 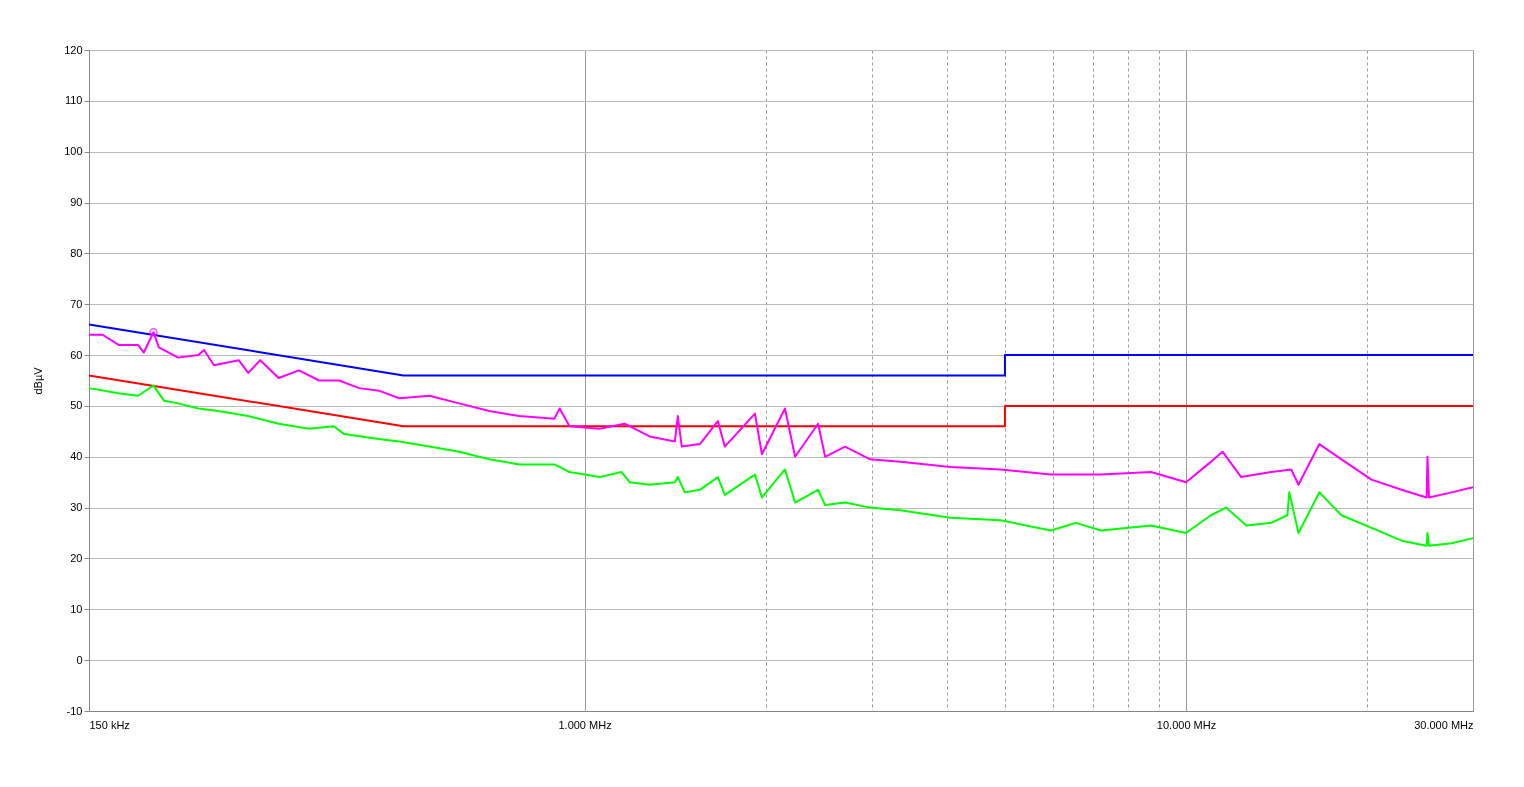 I want to click on x-tick-label: 150 kHz, so click(x=109, y=724).